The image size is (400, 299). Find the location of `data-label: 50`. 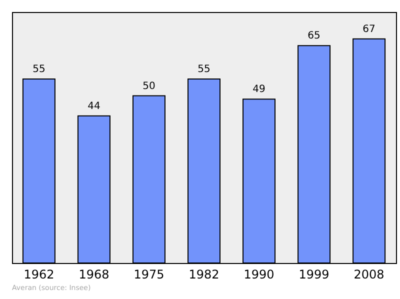

data-label: 50 is located at coordinates (149, 86).